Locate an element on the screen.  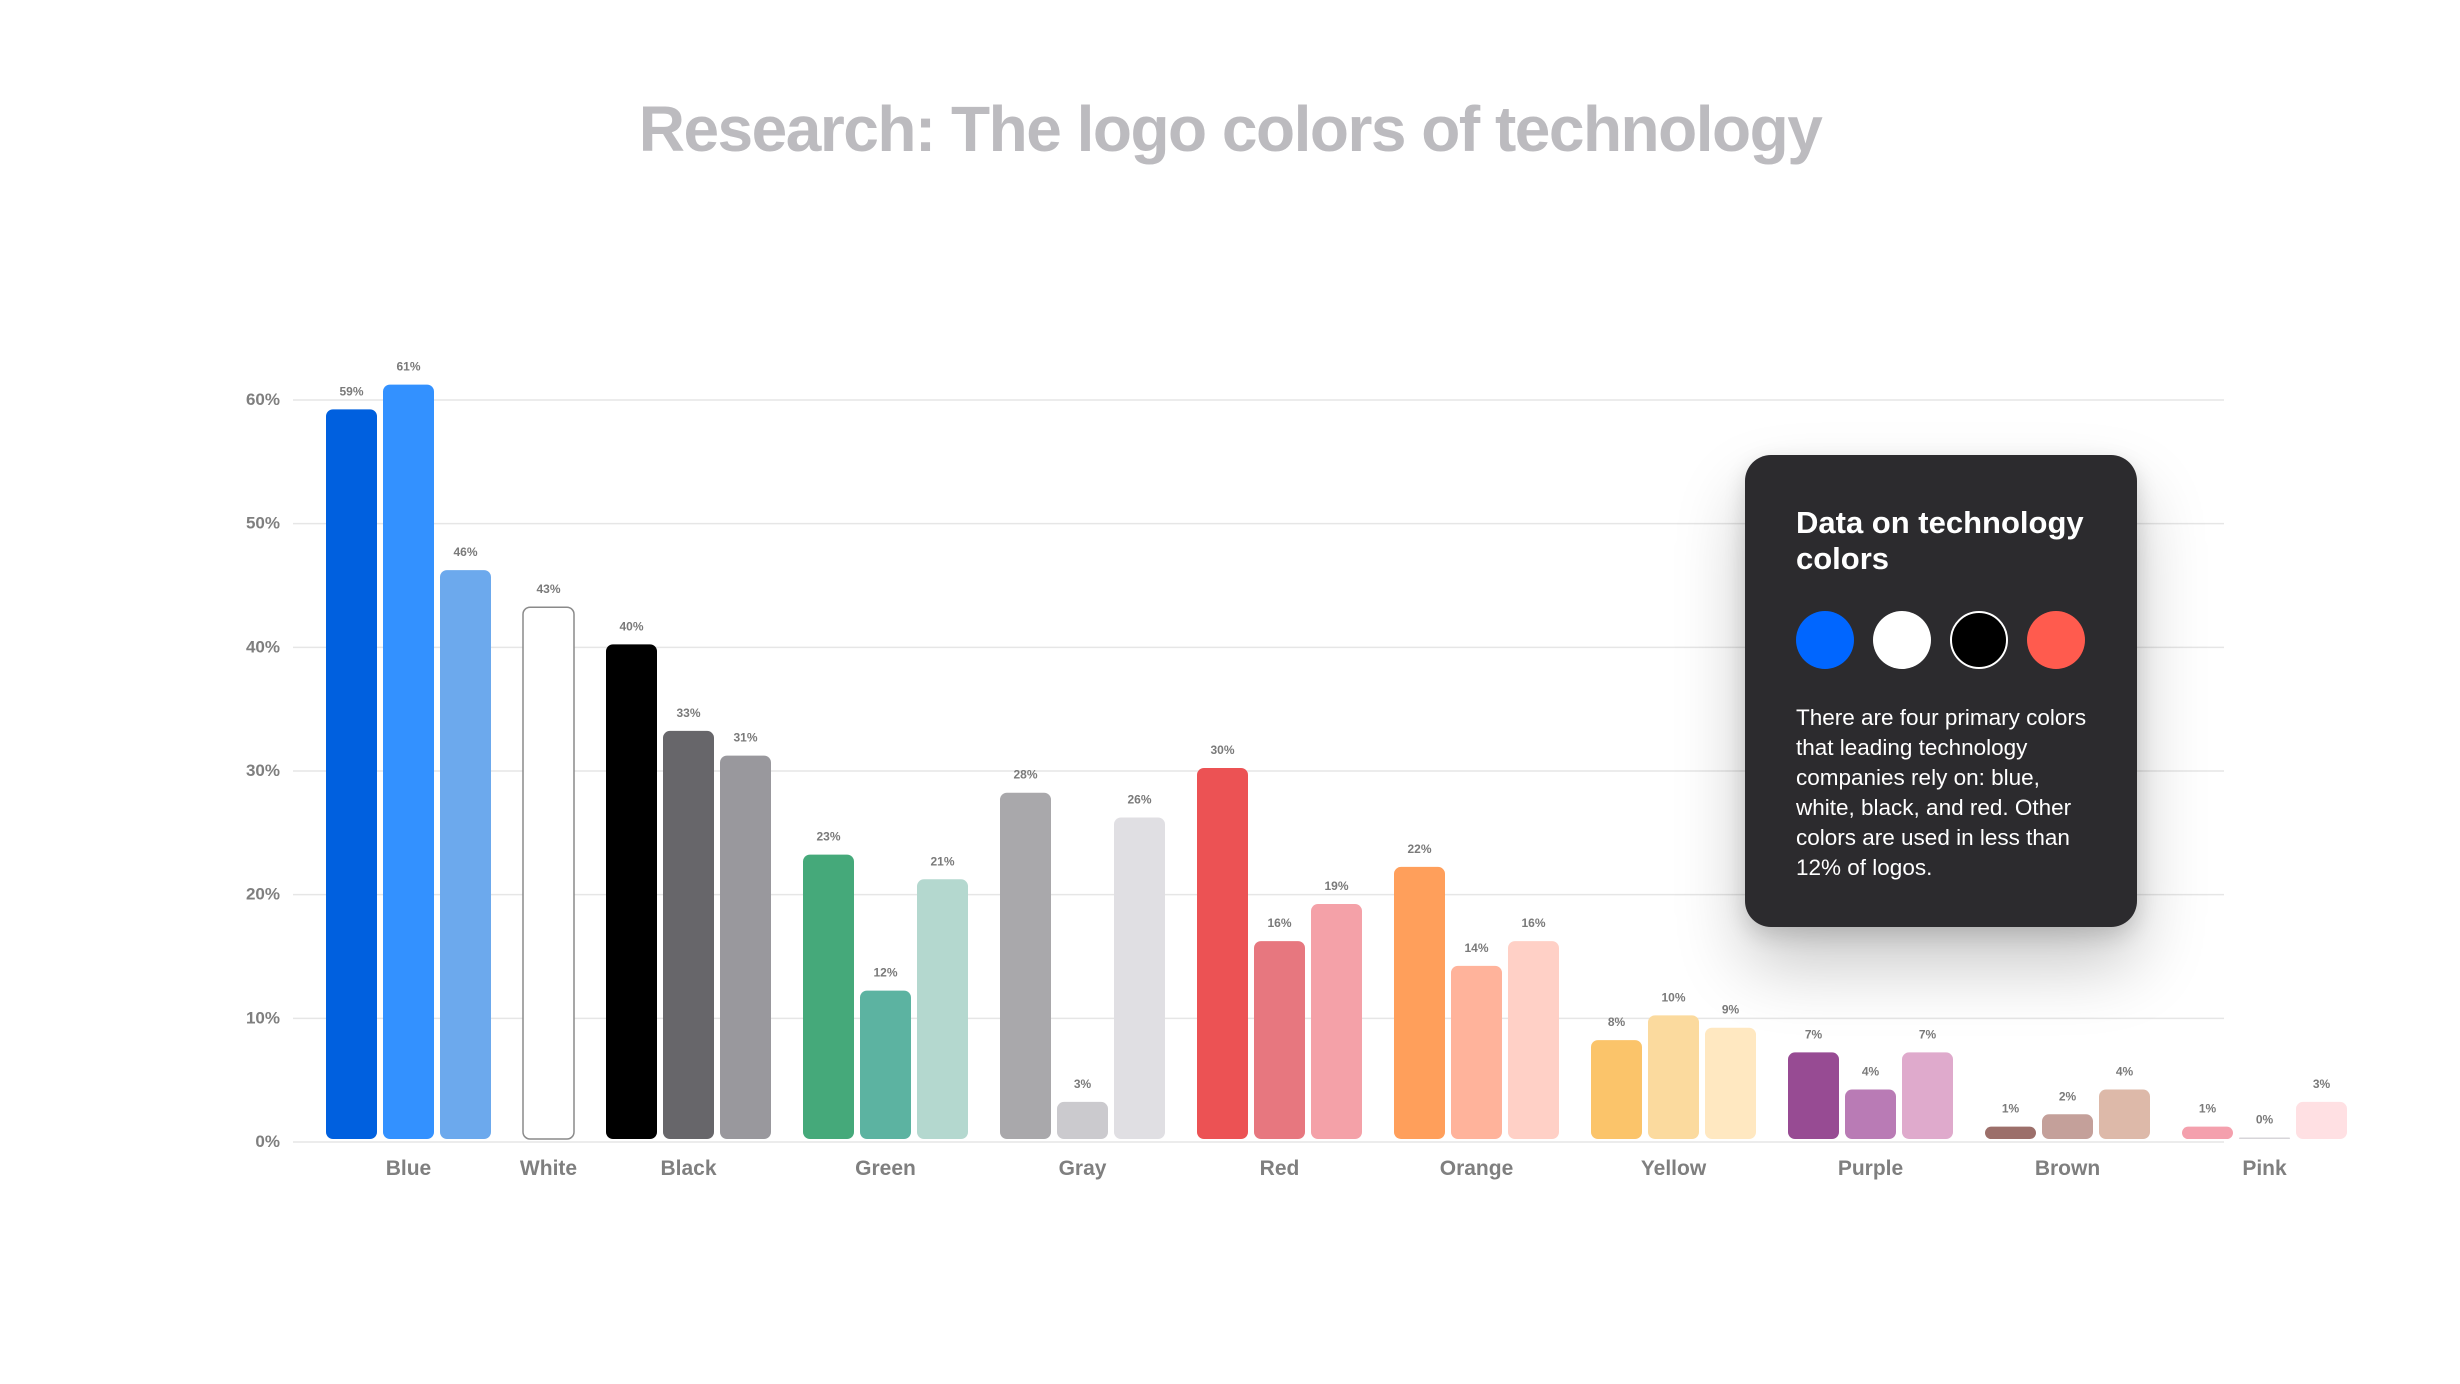
bar-value-label: 26% is located at coordinates (1139, 799).